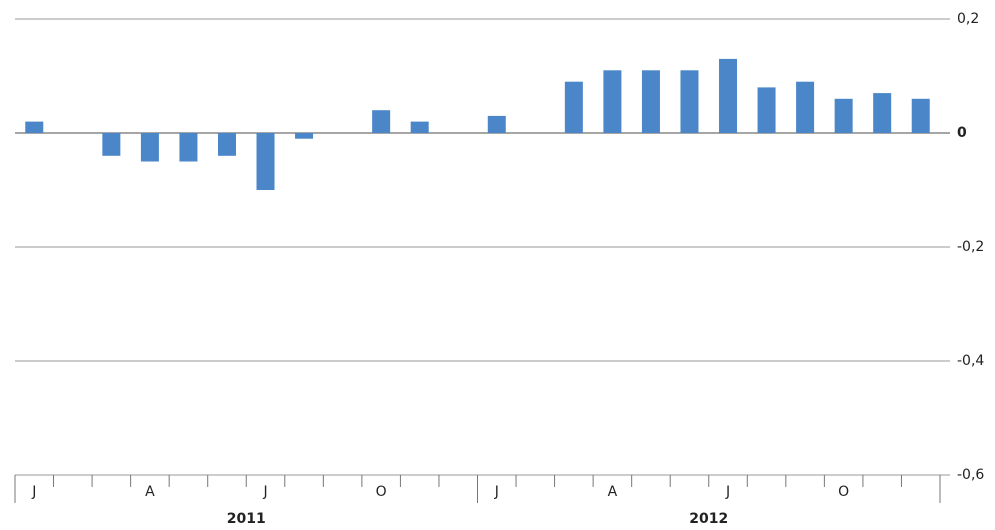  Describe the element at coordinates (968, 19) in the screenshot. I see `y-tick-label: 0,2` at that location.